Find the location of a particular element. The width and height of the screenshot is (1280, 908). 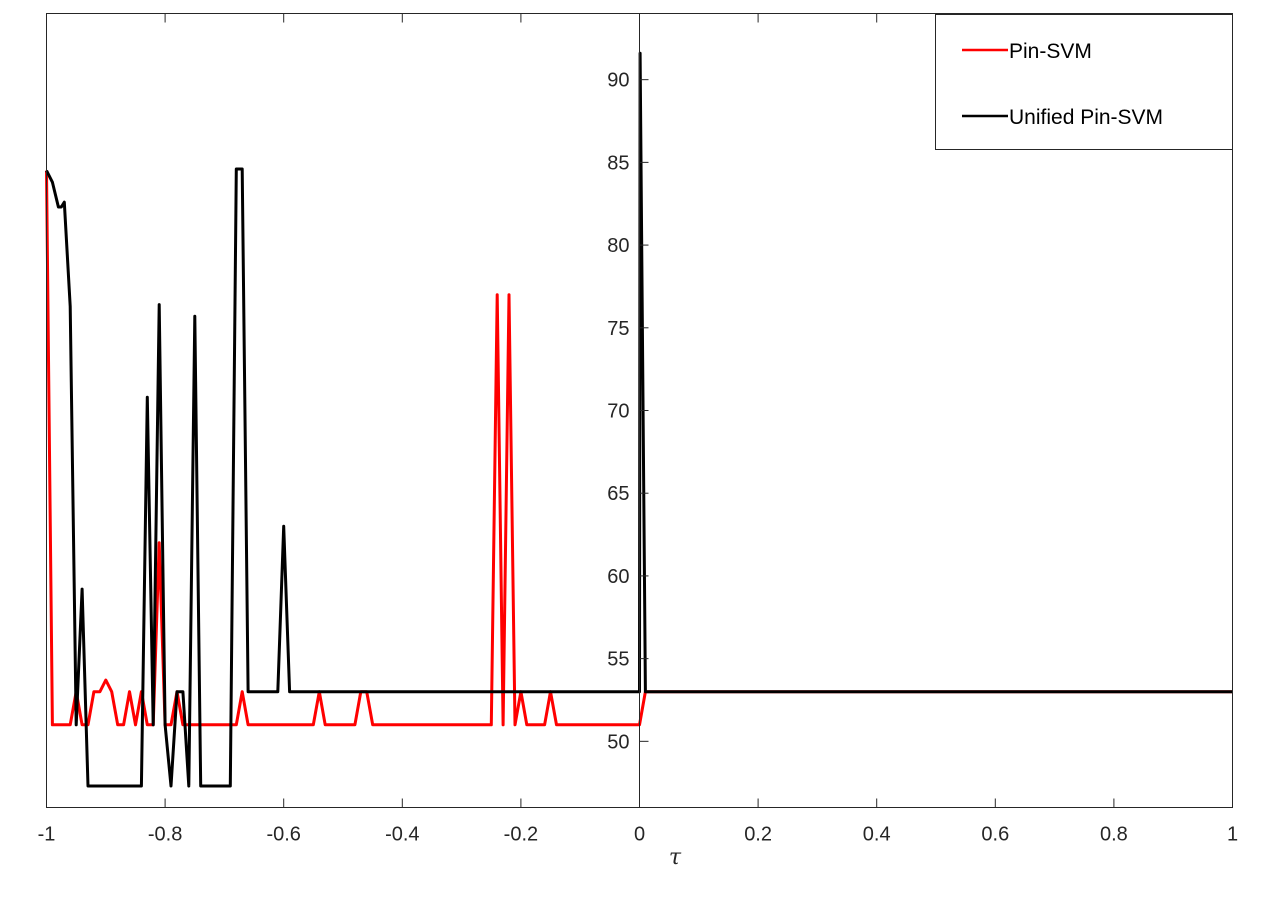

y-axis: 50 55 60 65 70 75 80 85 90 is located at coordinates (628, 410).